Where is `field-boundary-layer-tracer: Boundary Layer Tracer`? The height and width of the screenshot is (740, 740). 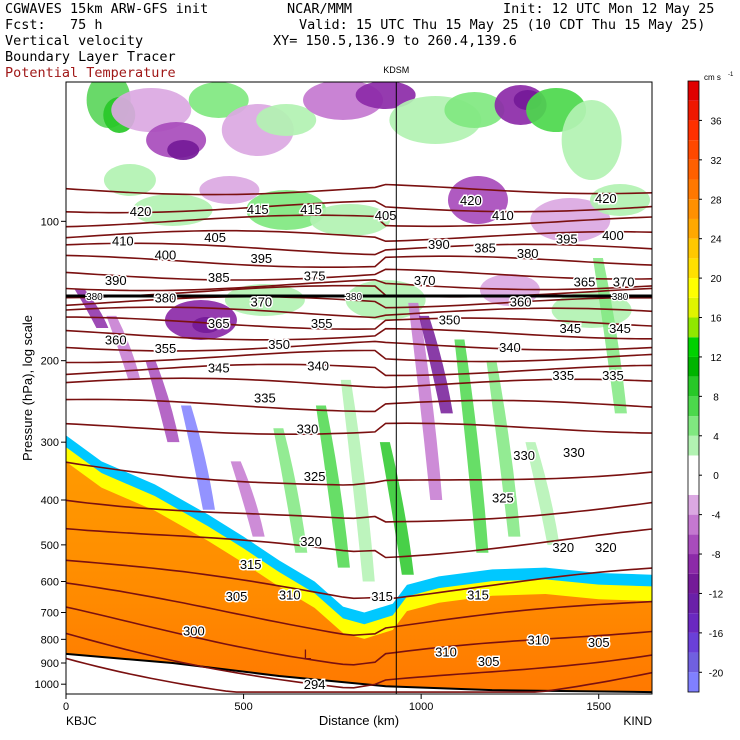
field-boundary-layer-tracer: Boundary Layer Tracer is located at coordinates (90, 57).